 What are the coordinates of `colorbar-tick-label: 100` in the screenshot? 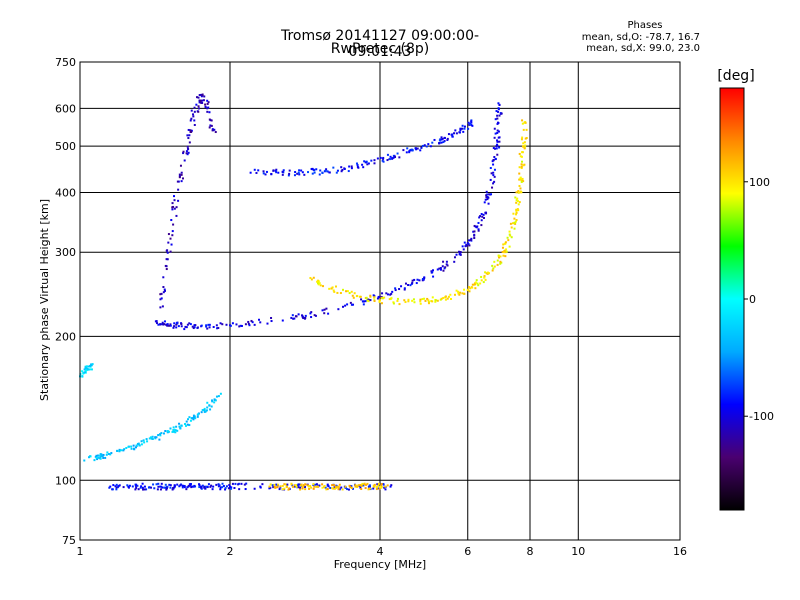 It's located at (759, 182).